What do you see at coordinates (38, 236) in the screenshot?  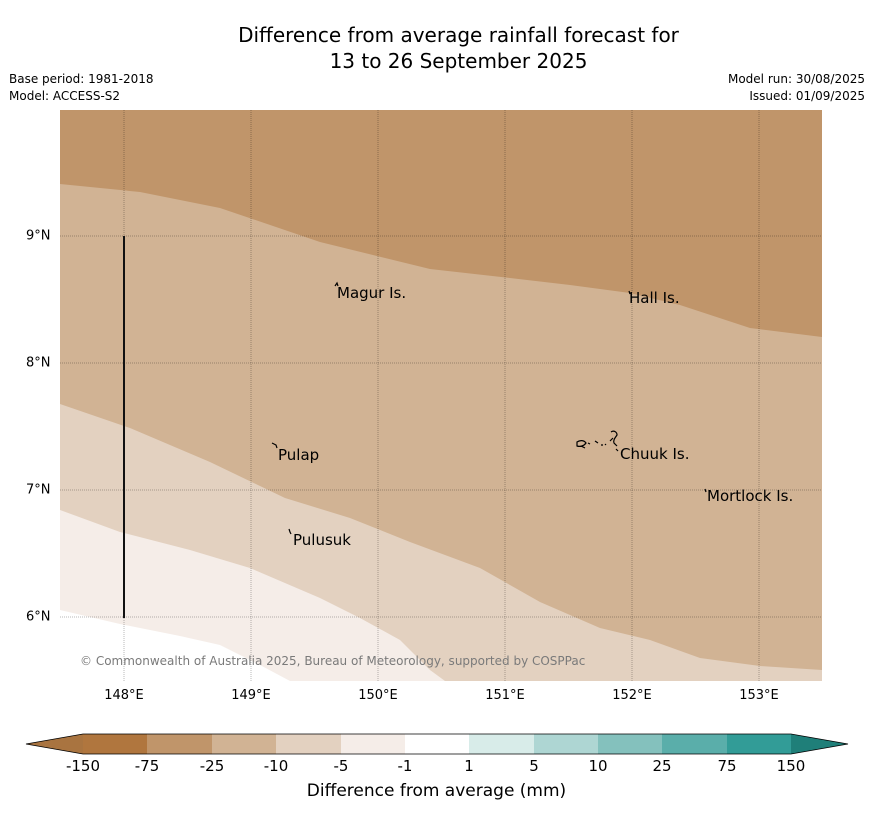 I see `lat-tick-9n: 9°N` at bounding box center [38, 236].